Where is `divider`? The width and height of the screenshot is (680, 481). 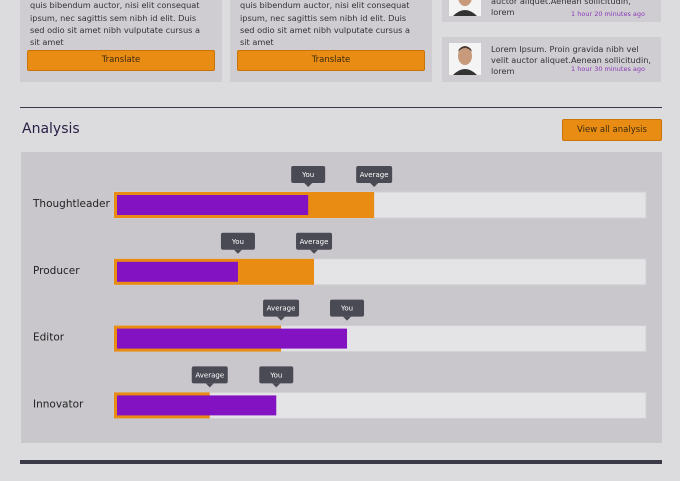
divider is located at coordinates (341, 107).